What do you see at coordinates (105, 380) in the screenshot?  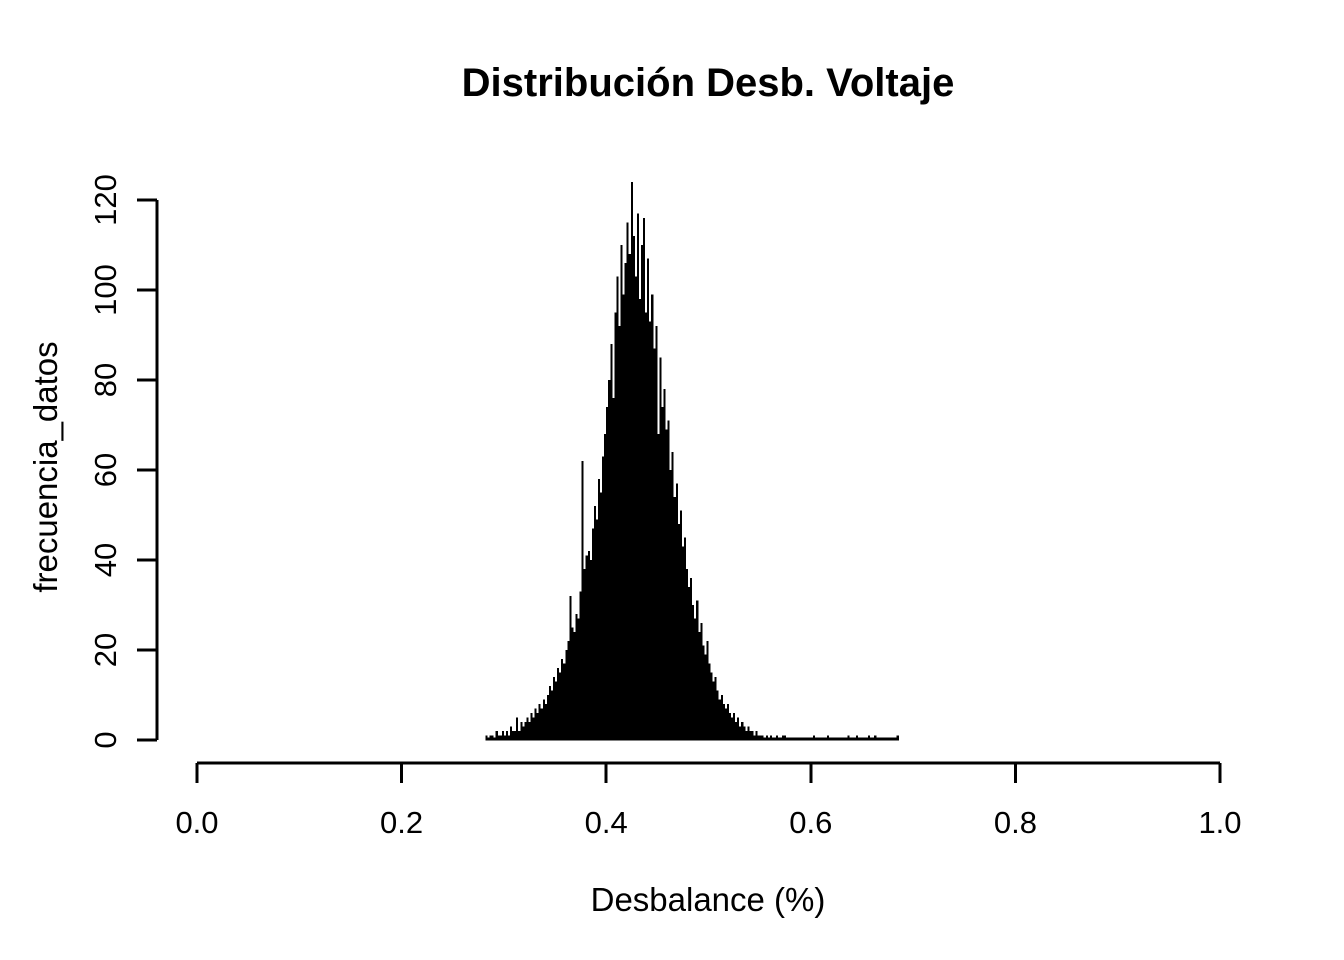 I see `y-tick-label: 80` at bounding box center [105, 380].